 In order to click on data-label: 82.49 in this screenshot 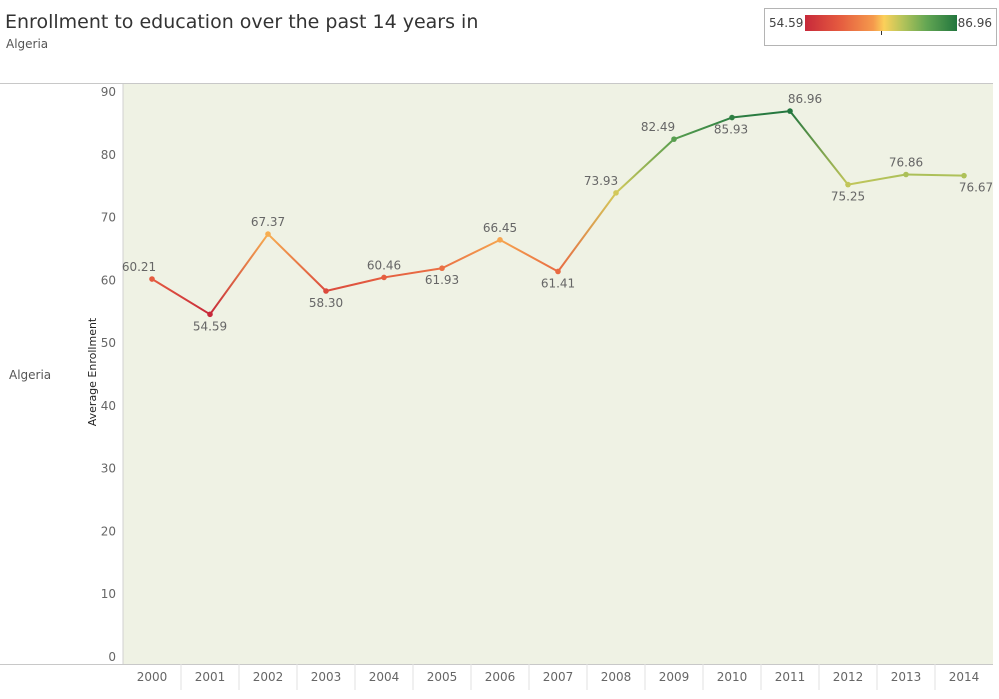, I will do `click(658, 127)`.